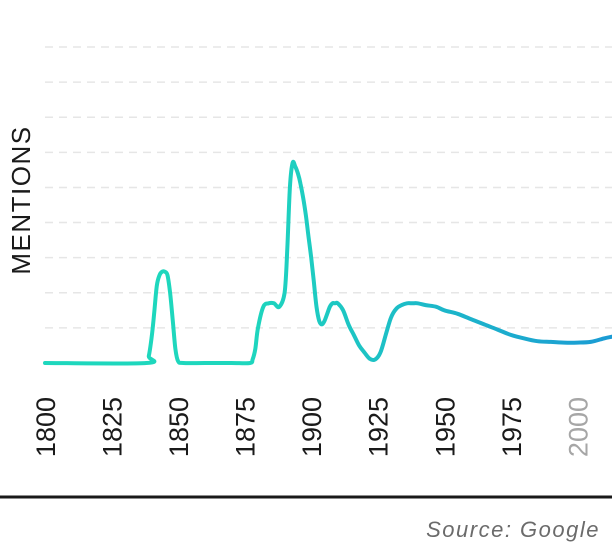  I want to click on x-axis-ticks: 1800 1825 1850 1875 1900 1925 1950 1975 2000, so click(312, 427).